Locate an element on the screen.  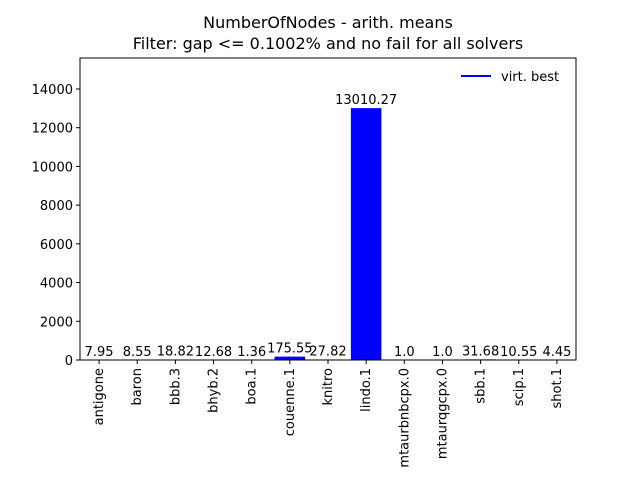
x-tick-label-sbb-1: sbb.1 is located at coordinates (481, 386).